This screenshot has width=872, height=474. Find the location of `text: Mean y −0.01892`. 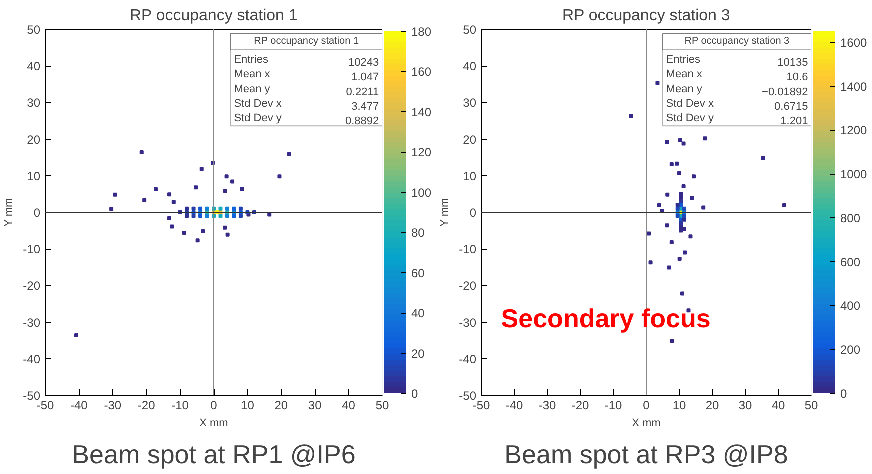

text: Mean y −0.01892 is located at coordinates (737, 90).